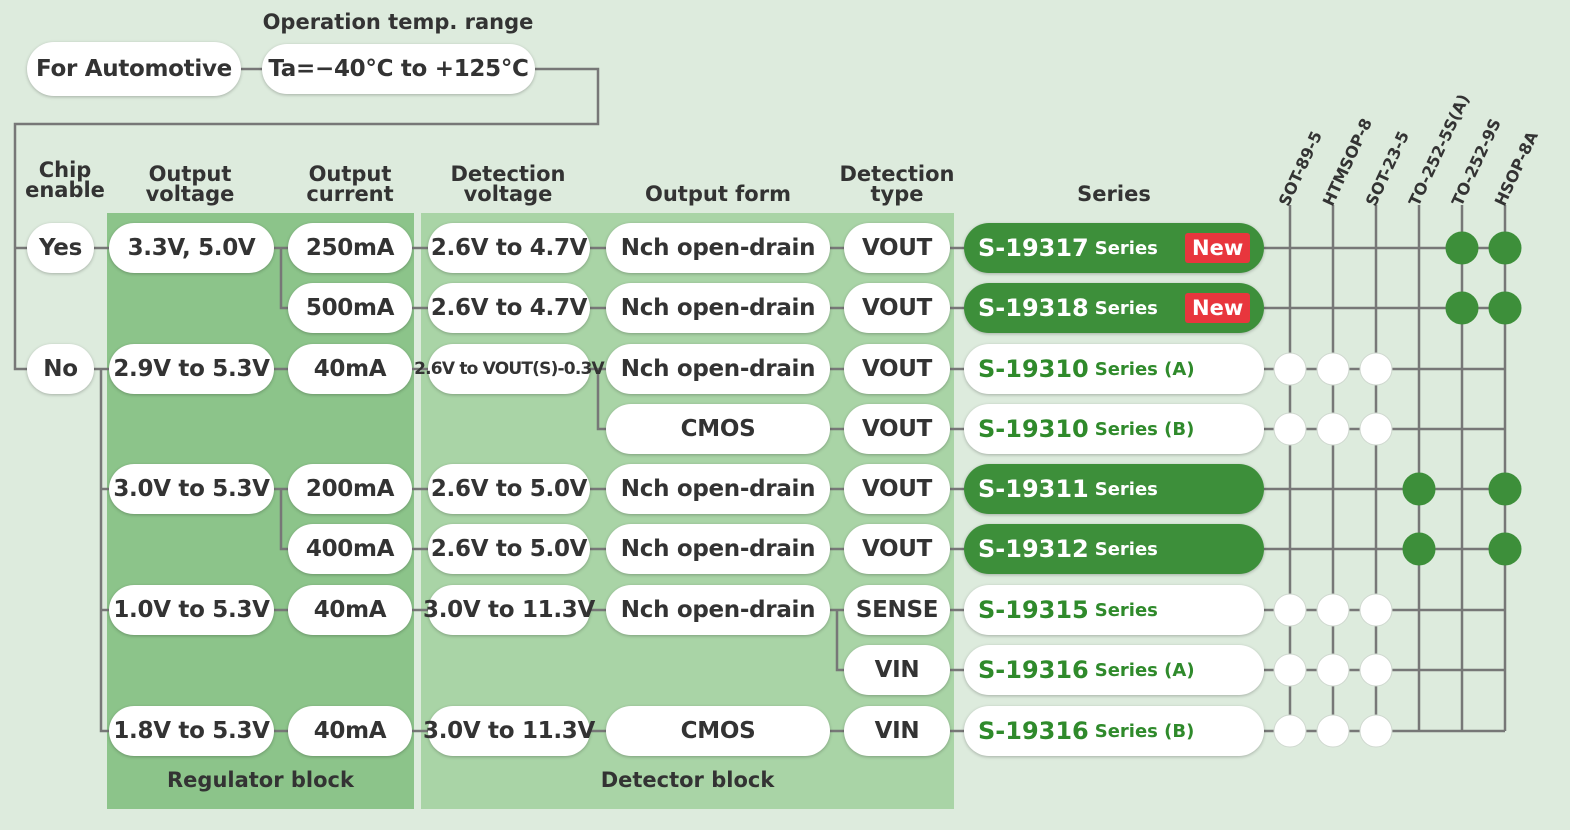 This screenshot has width=1570, height=830. What do you see at coordinates (718, 731) in the screenshot?
I see `output-form-8: CMOS` at bounding box center [718, 731].